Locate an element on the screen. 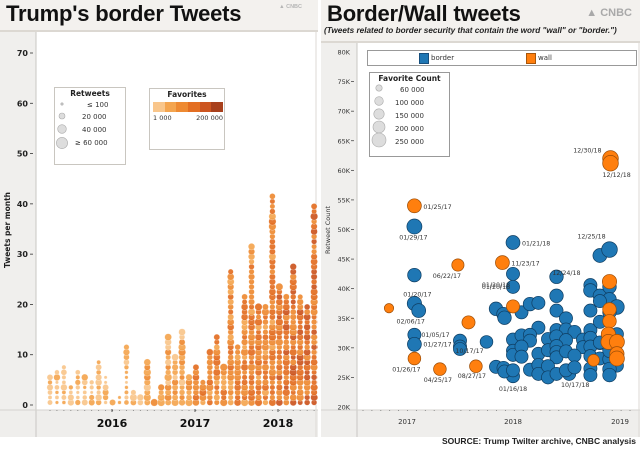  legend-circle-m is located at coordinates (62, 129).